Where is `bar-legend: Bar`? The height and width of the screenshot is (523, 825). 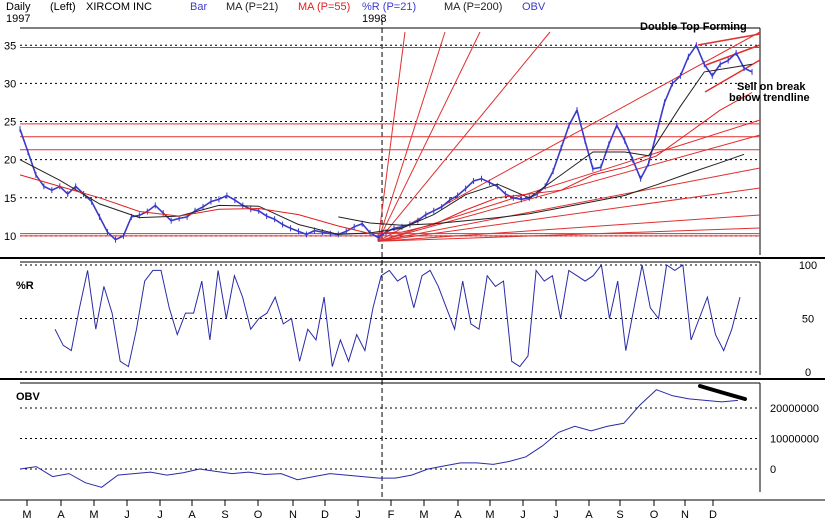 bar-legend: Bar is located at coordinates (198, 7).